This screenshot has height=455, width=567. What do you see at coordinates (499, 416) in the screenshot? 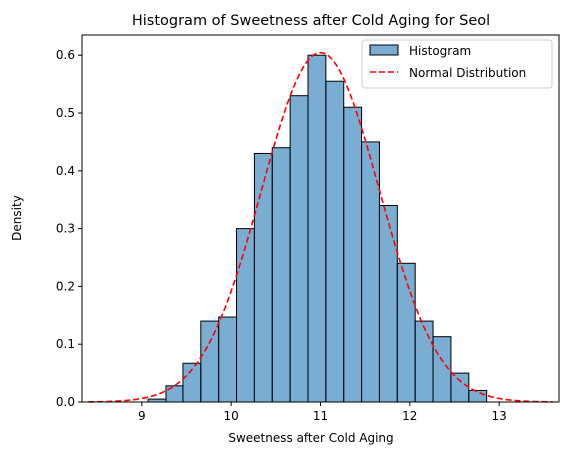
I see `x-tick-label: 13` at bounding box center [499, 416].